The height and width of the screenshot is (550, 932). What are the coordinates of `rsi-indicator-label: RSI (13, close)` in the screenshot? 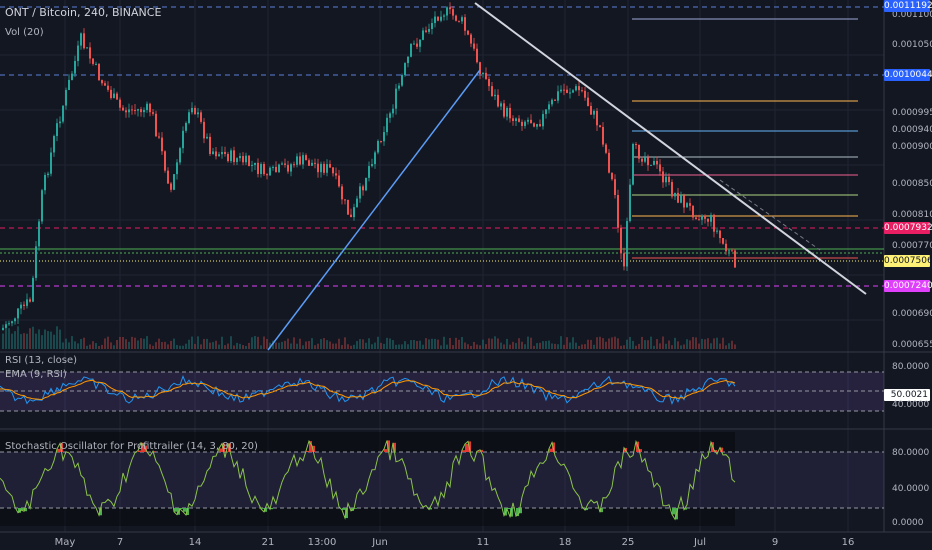 It's located at (41, 360).